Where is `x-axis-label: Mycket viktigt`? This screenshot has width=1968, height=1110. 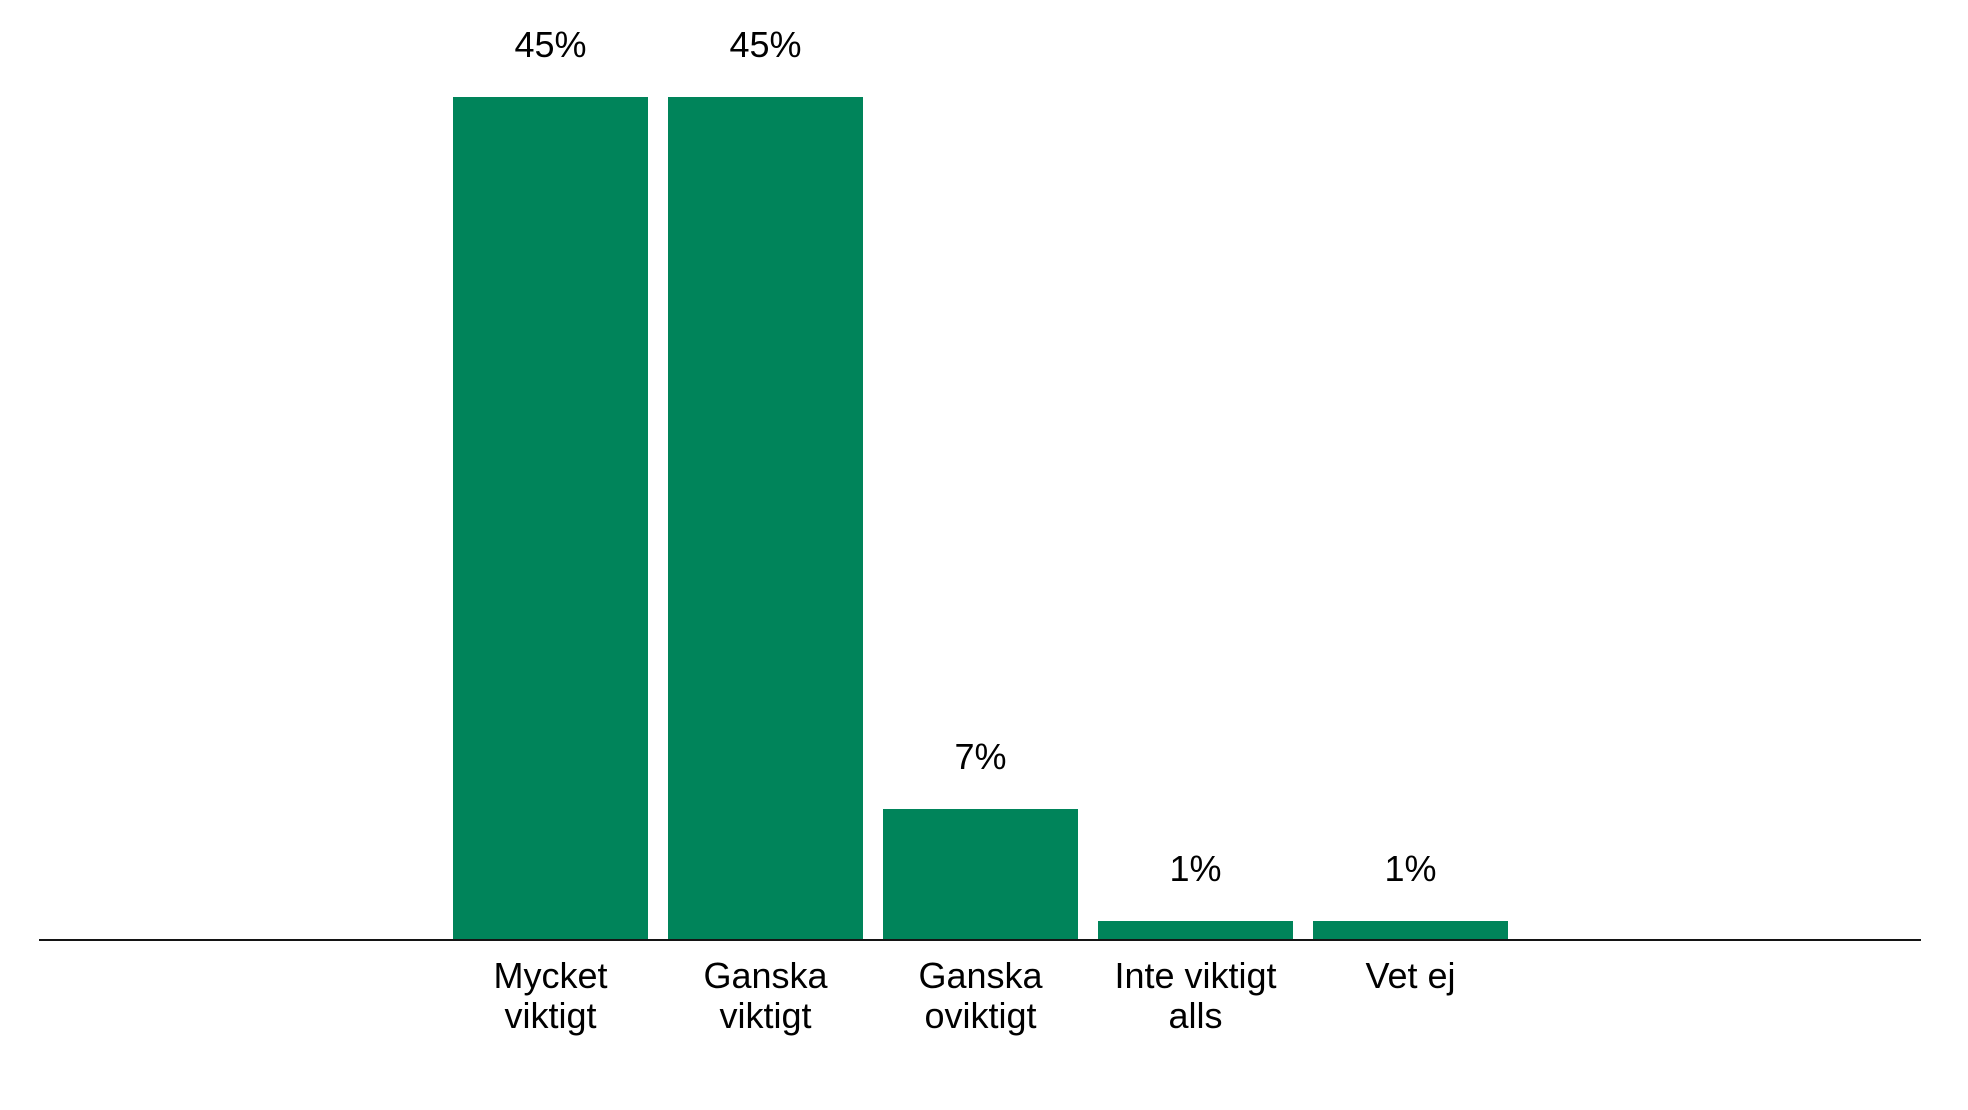
x-axis-label: Mycket viktigt is located at coordinates (551, 996).